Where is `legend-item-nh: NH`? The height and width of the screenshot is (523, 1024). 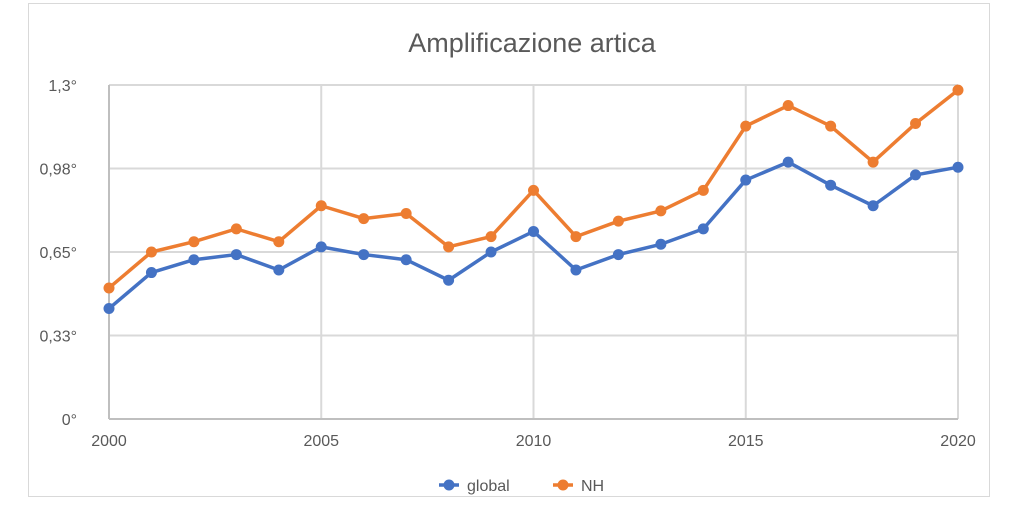 legend-item-nh: NH is located at coordinates (578, 486).